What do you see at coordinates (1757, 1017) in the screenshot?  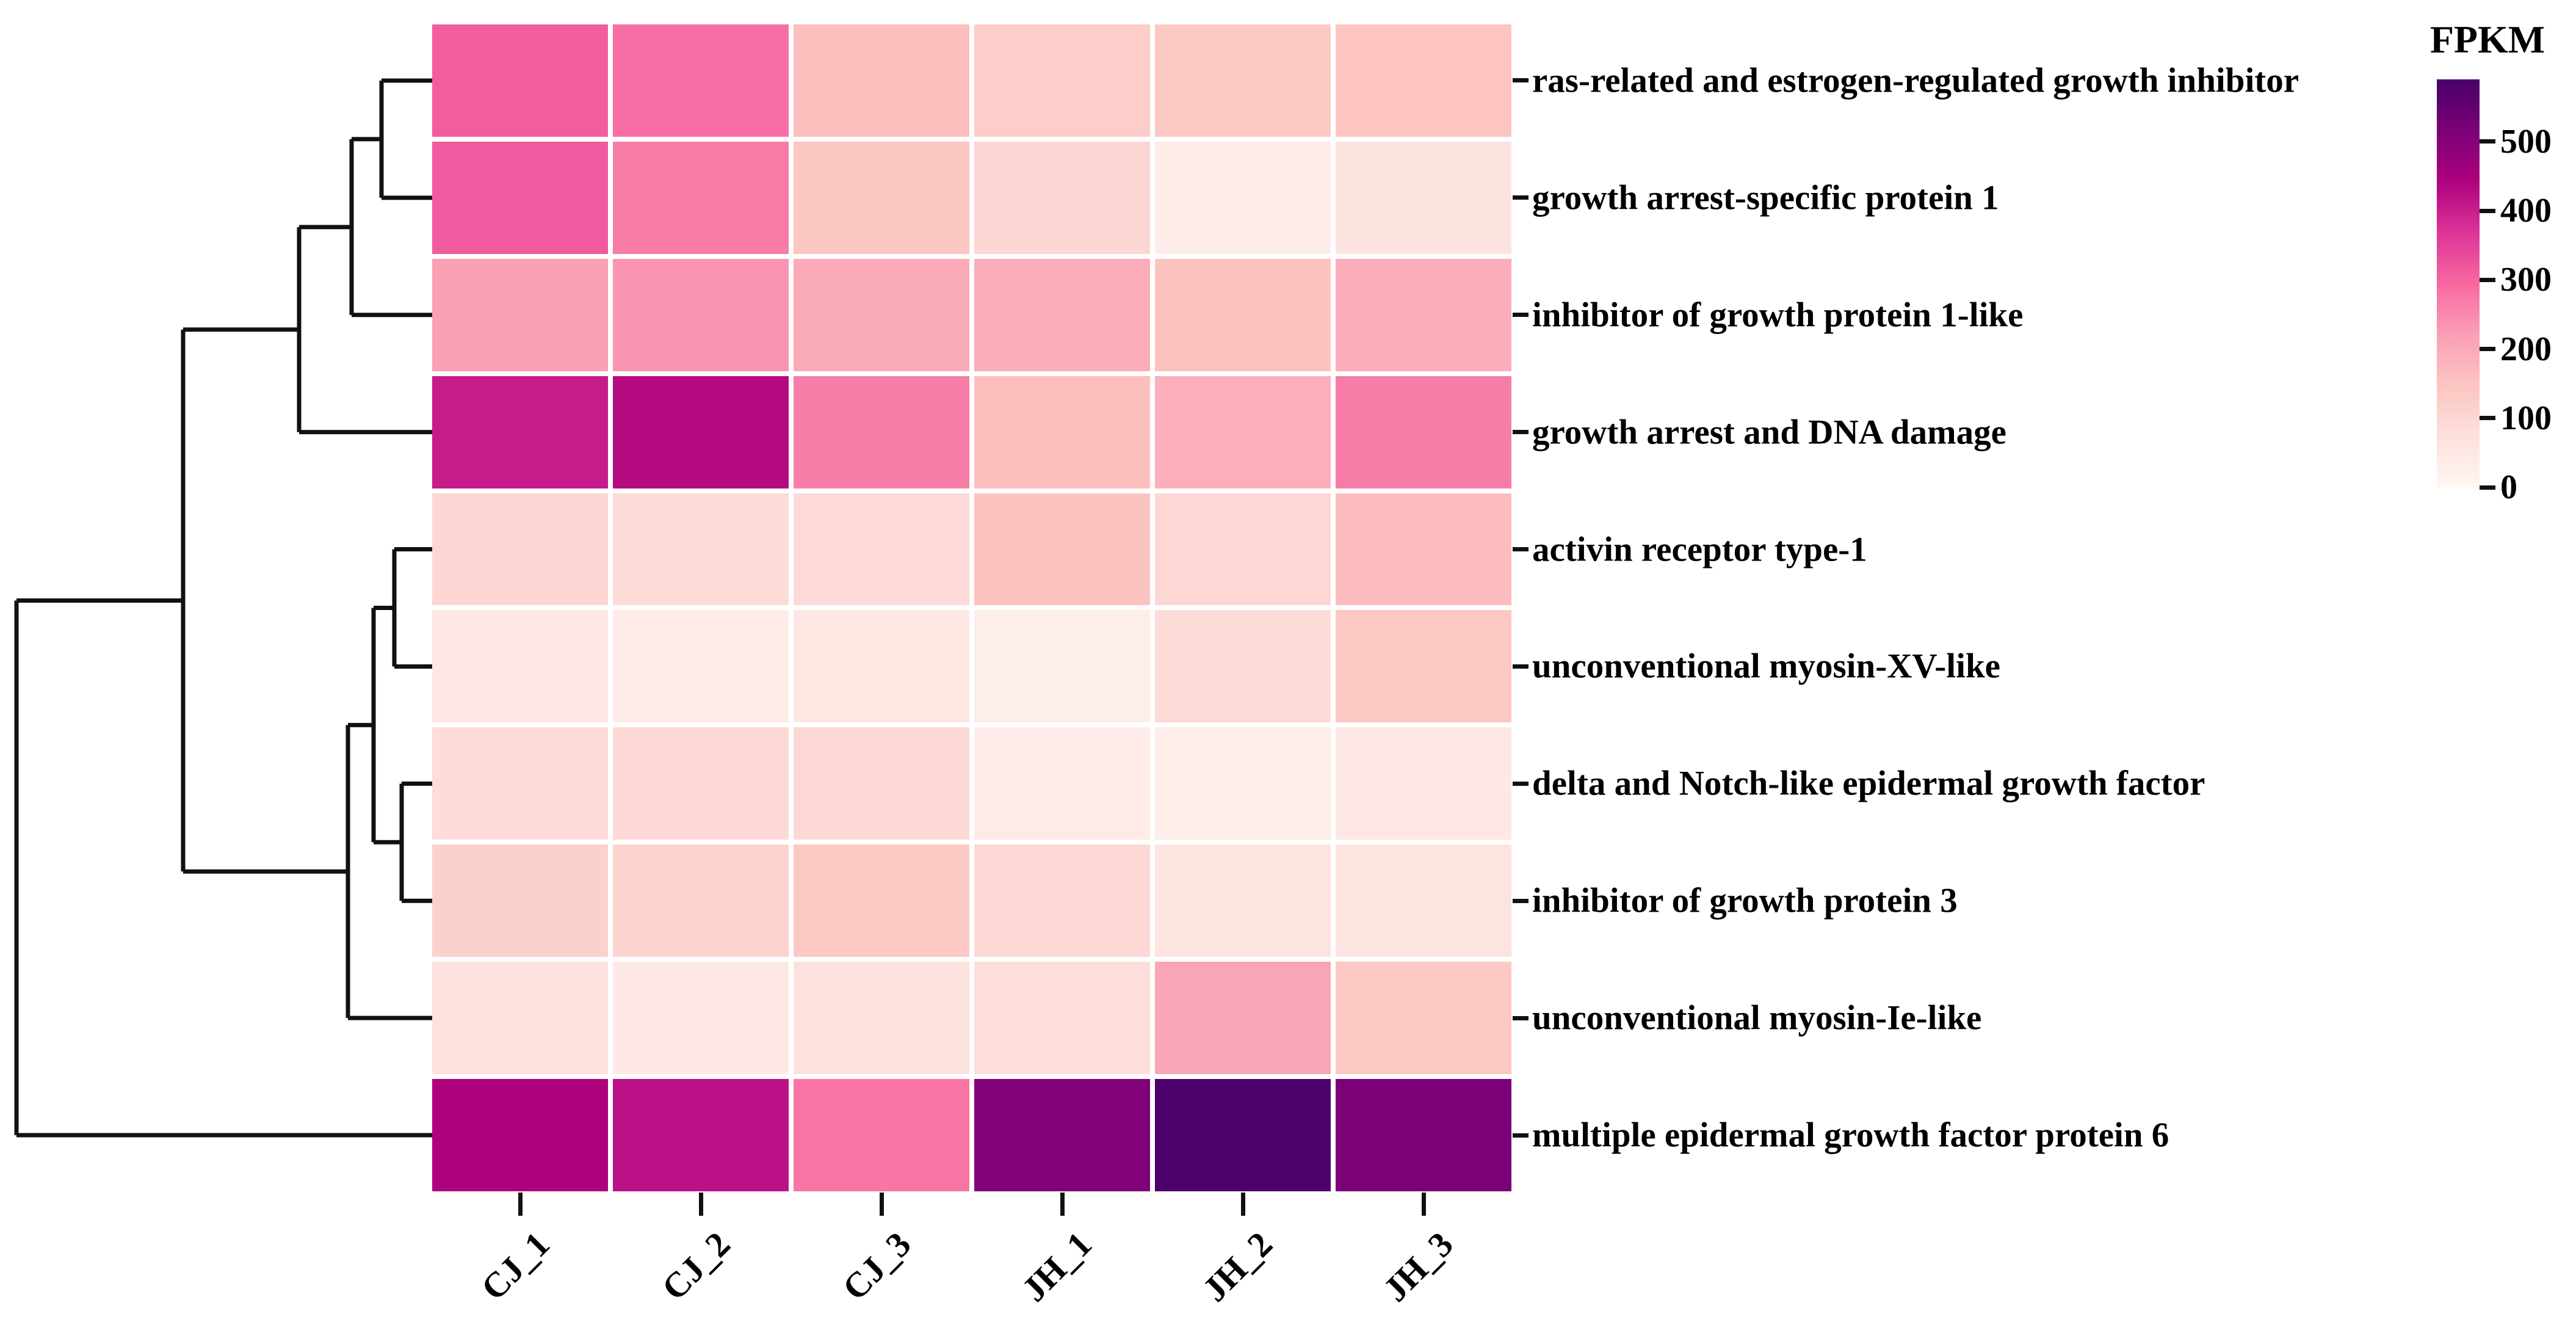 I see `row-label: unconventional myosin-Ie-like` at bounding box center [1757, 1017].